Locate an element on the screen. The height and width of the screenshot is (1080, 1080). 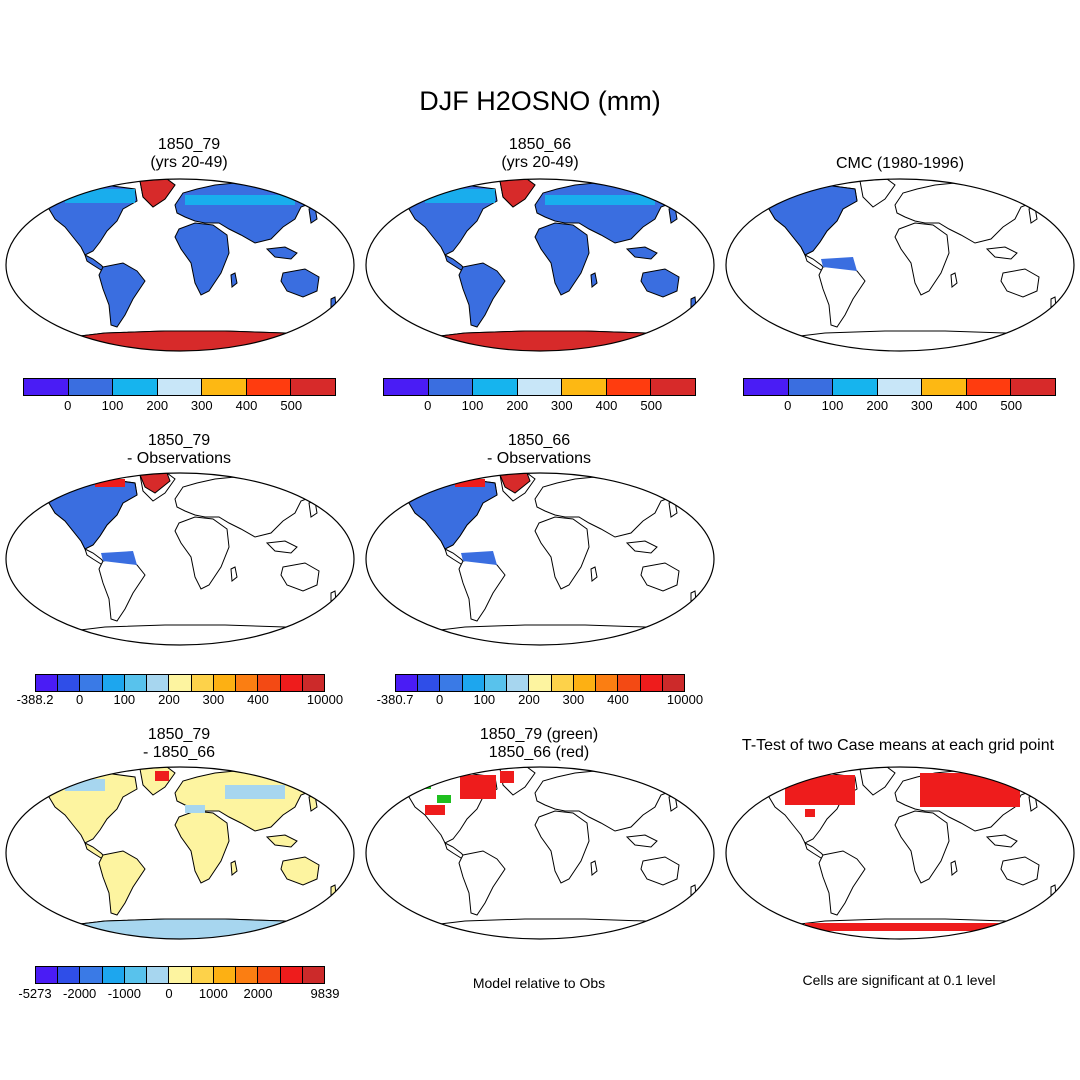
colorbar-labels-case-diff: -5273 -2000 -1000 0 1000 2000 9839 is located at coordinates (178, 995).